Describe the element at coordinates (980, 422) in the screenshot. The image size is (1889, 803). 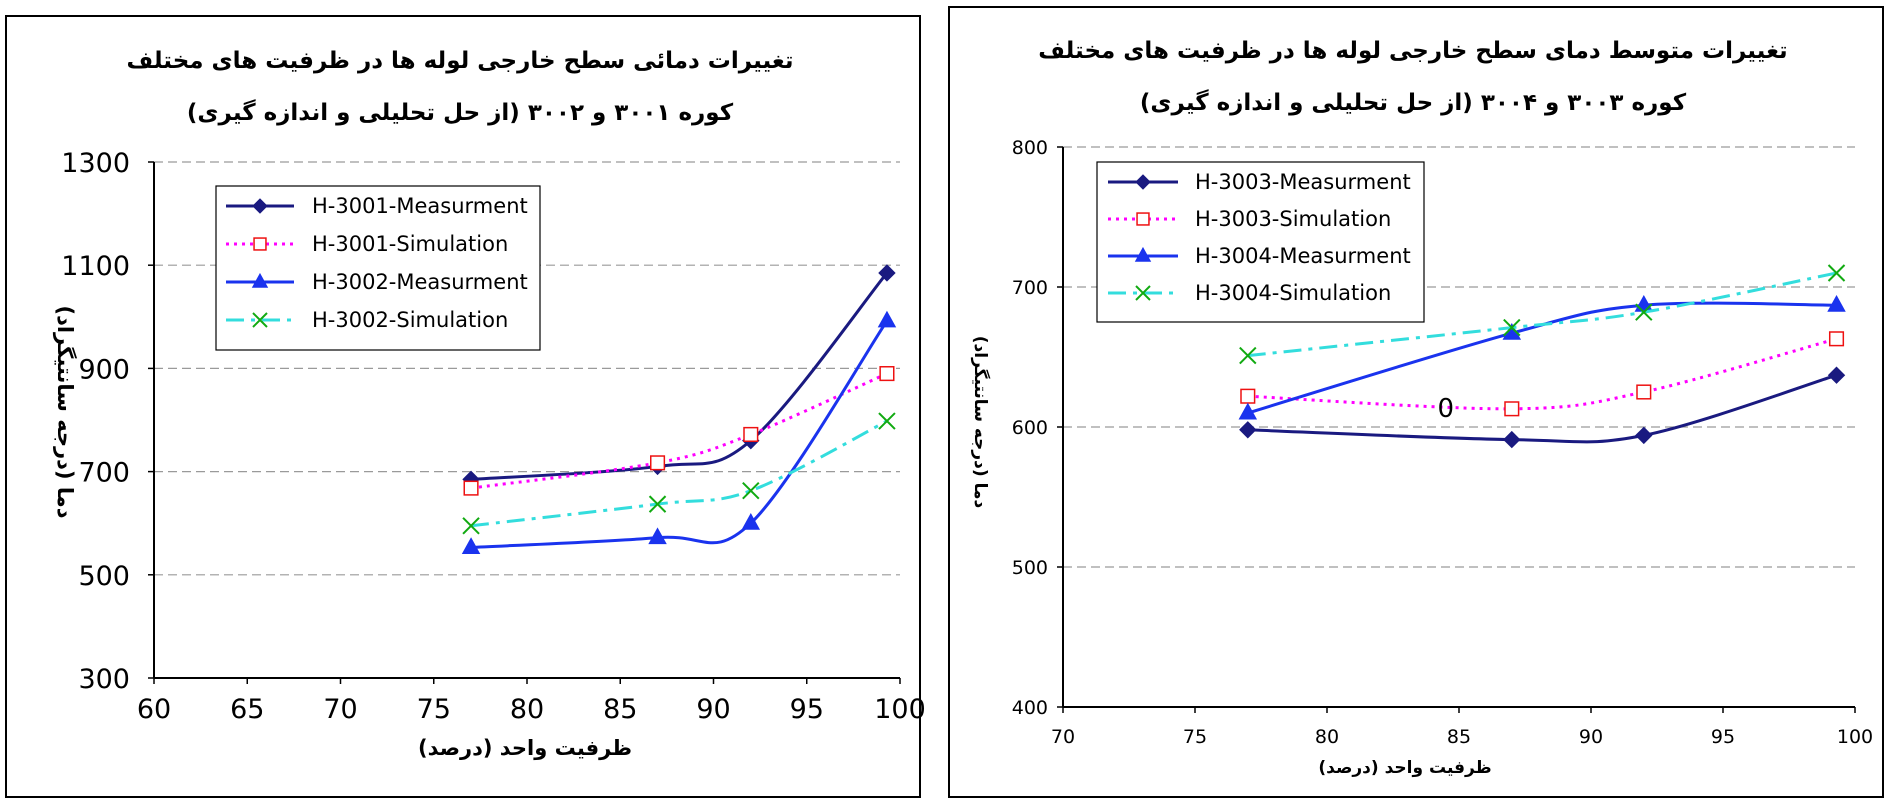
I see `right-y-axis-label: دما (درجه سانتیگراد)` at that location.